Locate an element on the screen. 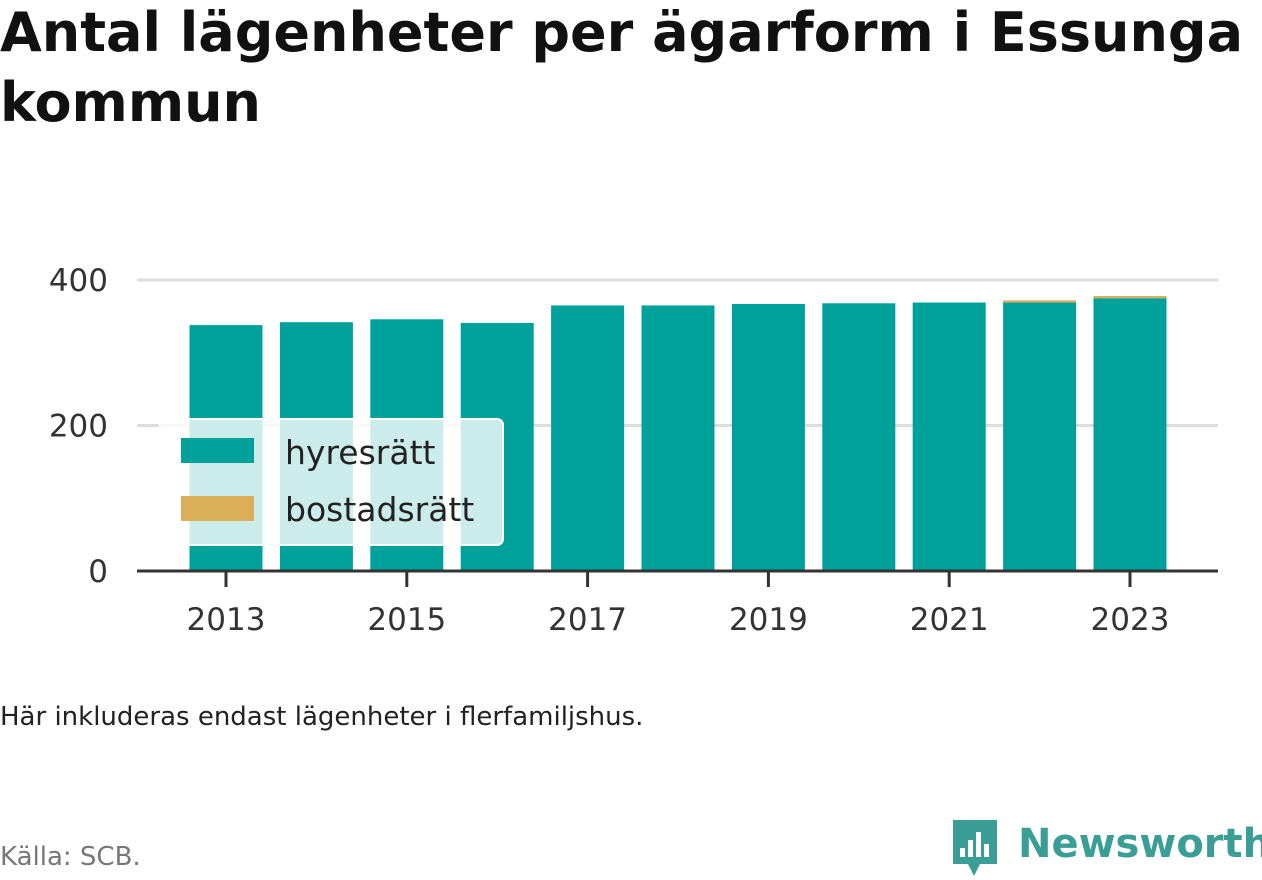 The image size is (1262, 880). legend: hyresrätt bostadsrätt is located at coordinates (331, 482).